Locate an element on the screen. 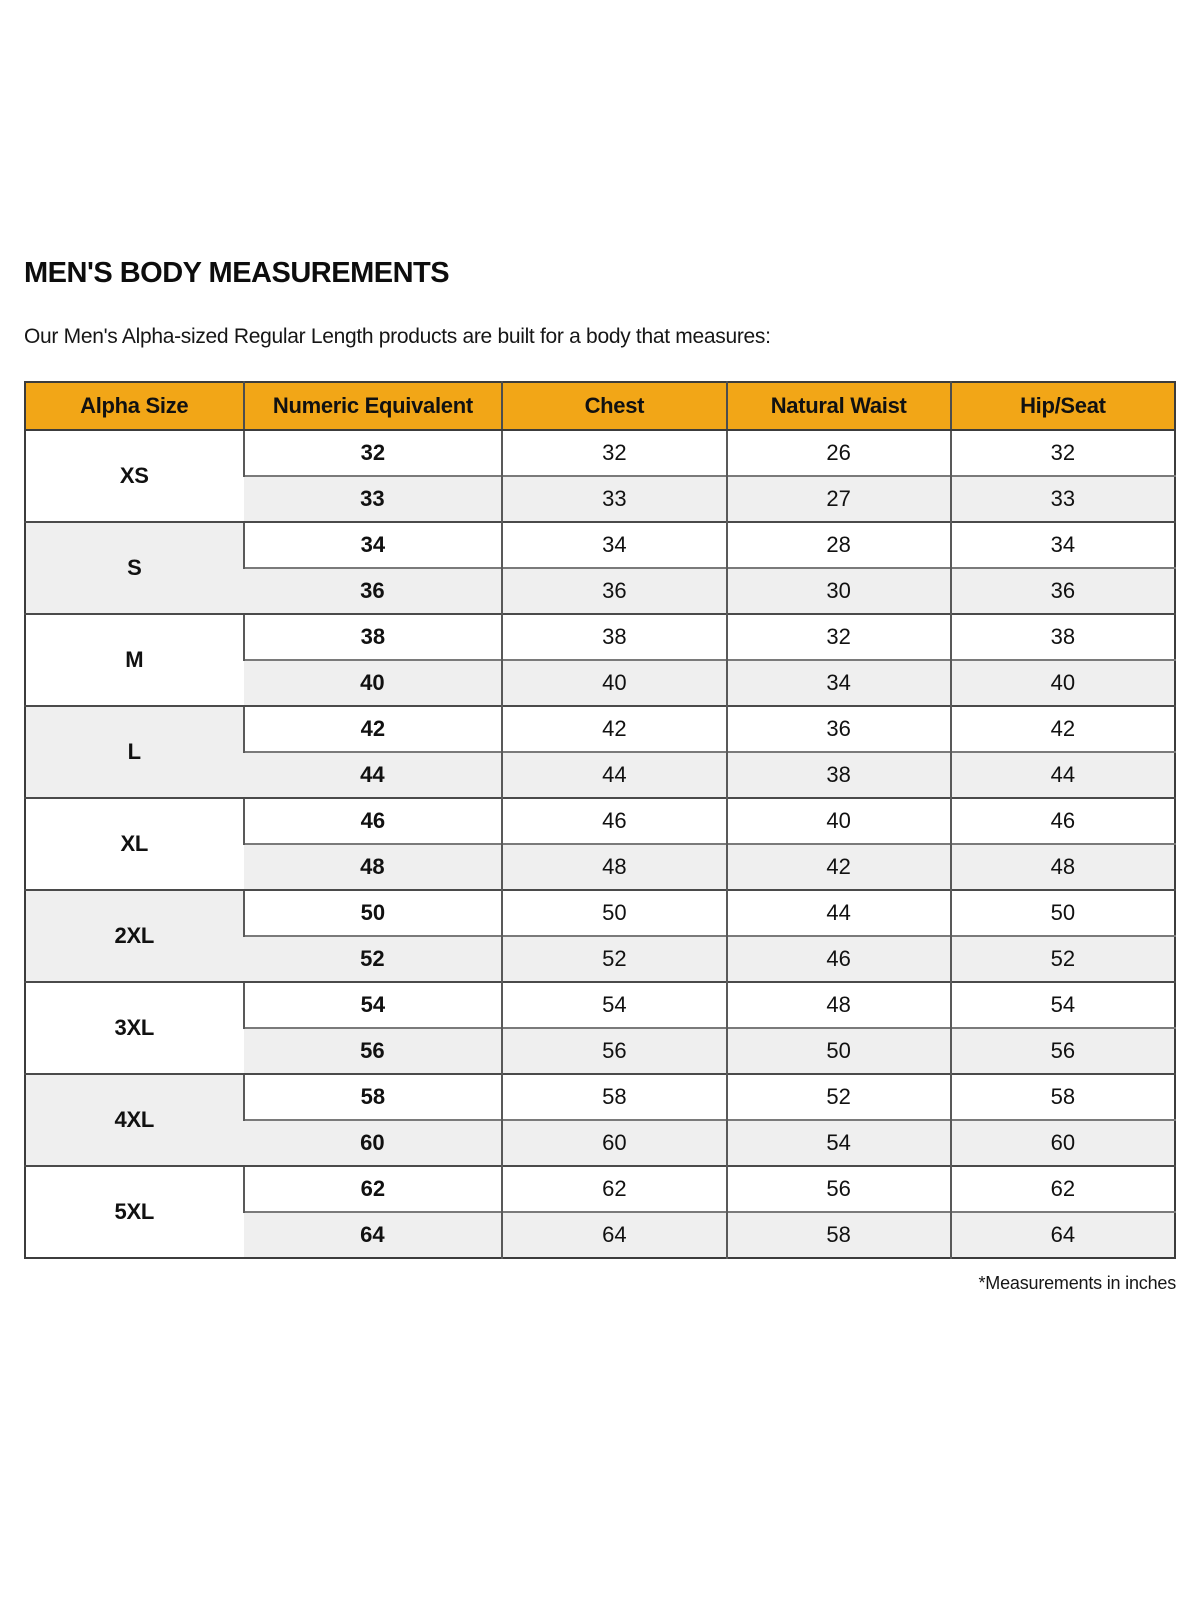 The width and height of the screenshot is (1200, 1600). table-row-4xl-60: 60 60 54 60 is located at coordinates (600, 1143).